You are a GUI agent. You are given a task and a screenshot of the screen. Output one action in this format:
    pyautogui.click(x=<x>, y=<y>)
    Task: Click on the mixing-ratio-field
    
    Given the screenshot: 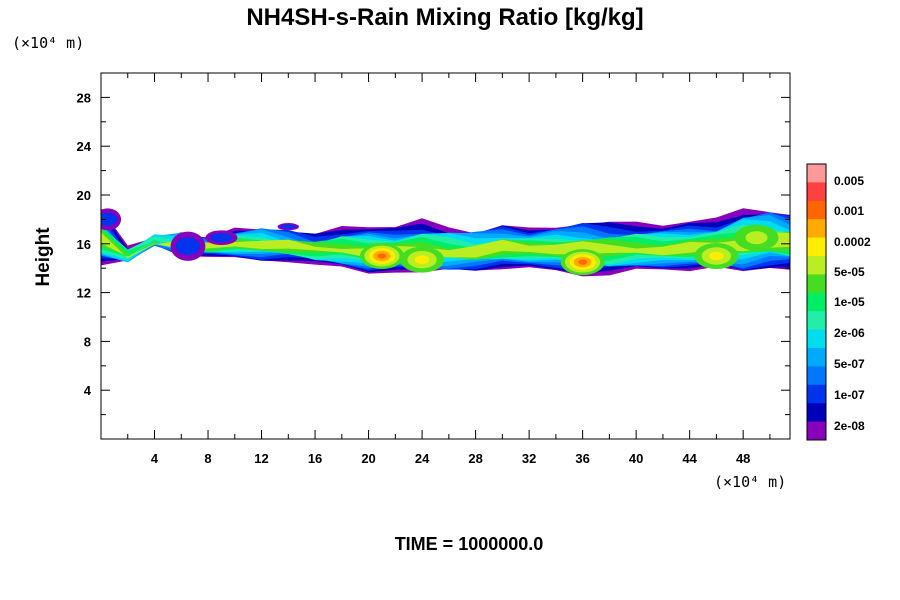 What is the action you would take?
    pyautogui.click(x=445, y=242)
    